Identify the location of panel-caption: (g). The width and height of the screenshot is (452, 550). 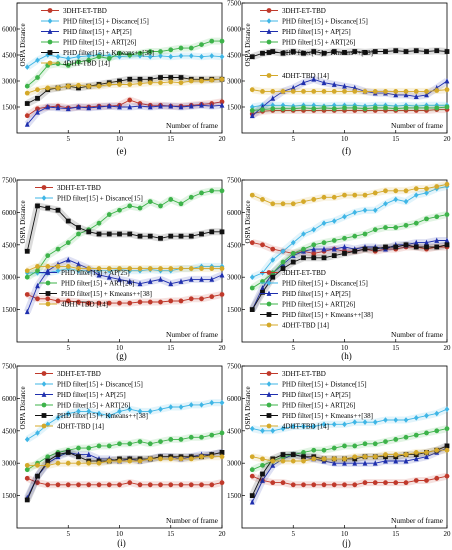
(121, 356).